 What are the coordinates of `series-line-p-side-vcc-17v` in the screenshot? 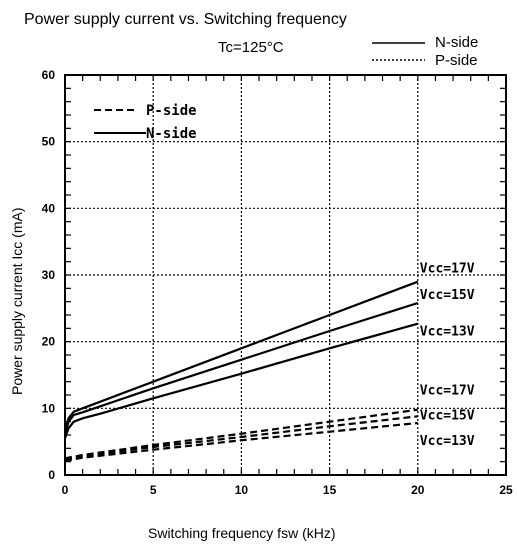 It's located at (241, 434).